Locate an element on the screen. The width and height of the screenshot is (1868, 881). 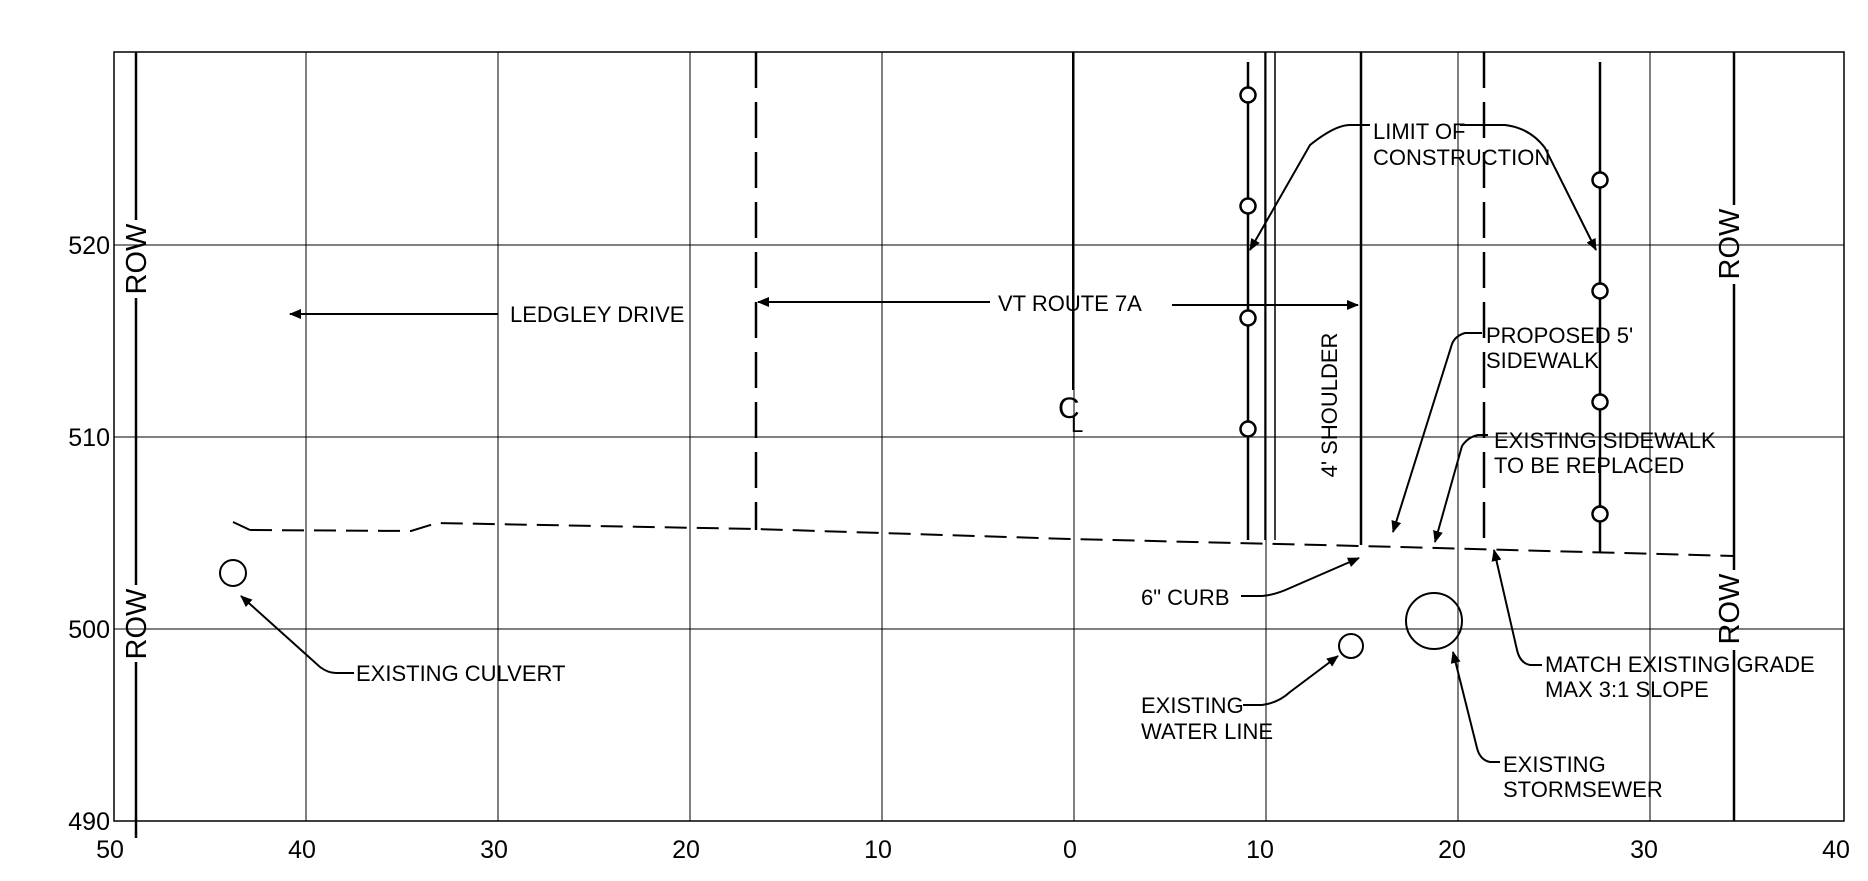
proposed-sidewalk-leader is located at coordinates (1436, 432).